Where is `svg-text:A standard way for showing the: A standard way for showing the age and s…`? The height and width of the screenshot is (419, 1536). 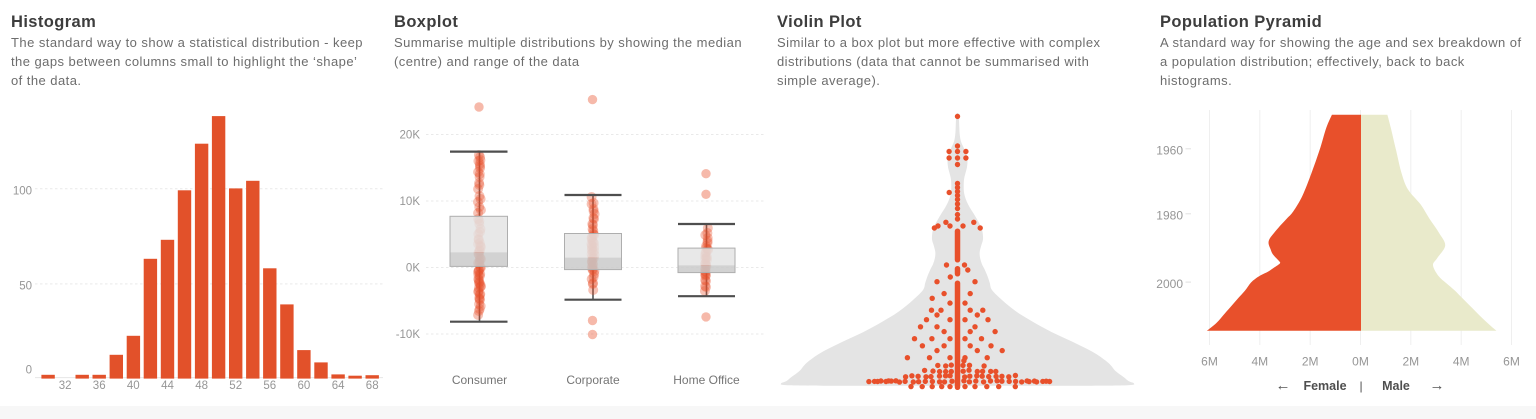
svg-text:A standard way for showing the: A standard way for showing the age and s… is located at coordinates (1341, 42).